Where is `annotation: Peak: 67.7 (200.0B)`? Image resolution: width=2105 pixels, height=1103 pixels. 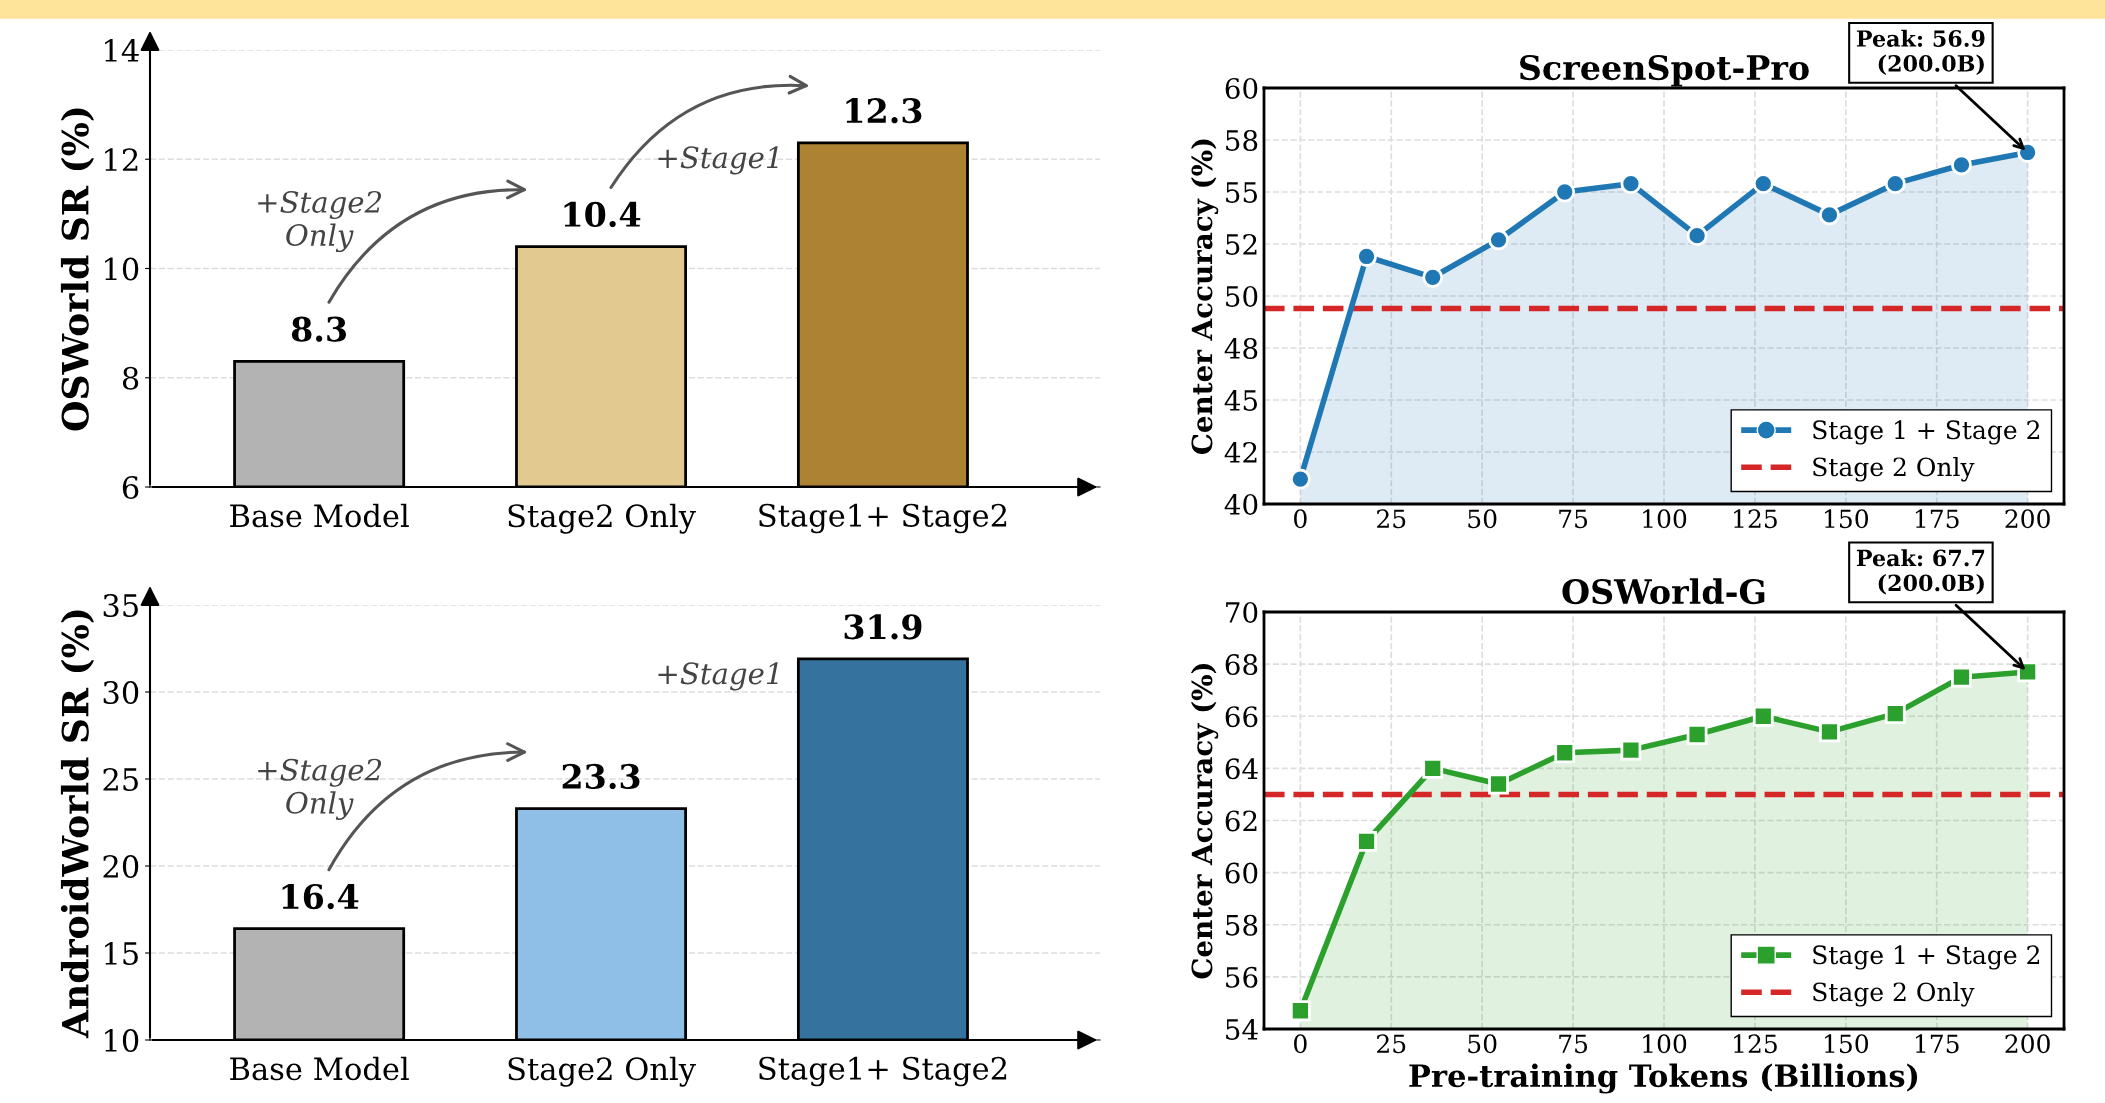 annotation: Peak: 67.7 (200.0B) is located at coordinates (1920, 572).